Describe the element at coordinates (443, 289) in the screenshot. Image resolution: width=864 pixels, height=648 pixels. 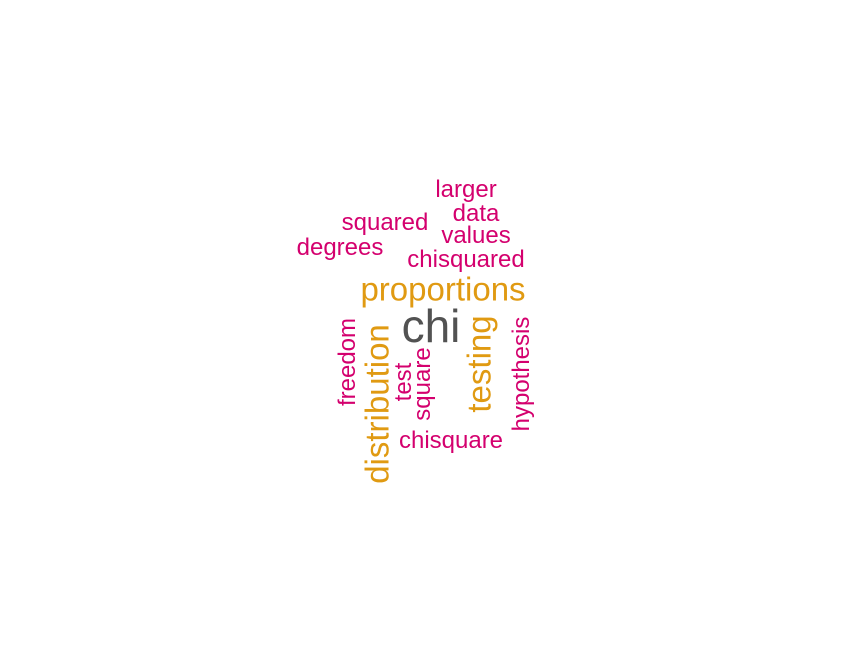
I see `word-proportions: proportions` at that location.